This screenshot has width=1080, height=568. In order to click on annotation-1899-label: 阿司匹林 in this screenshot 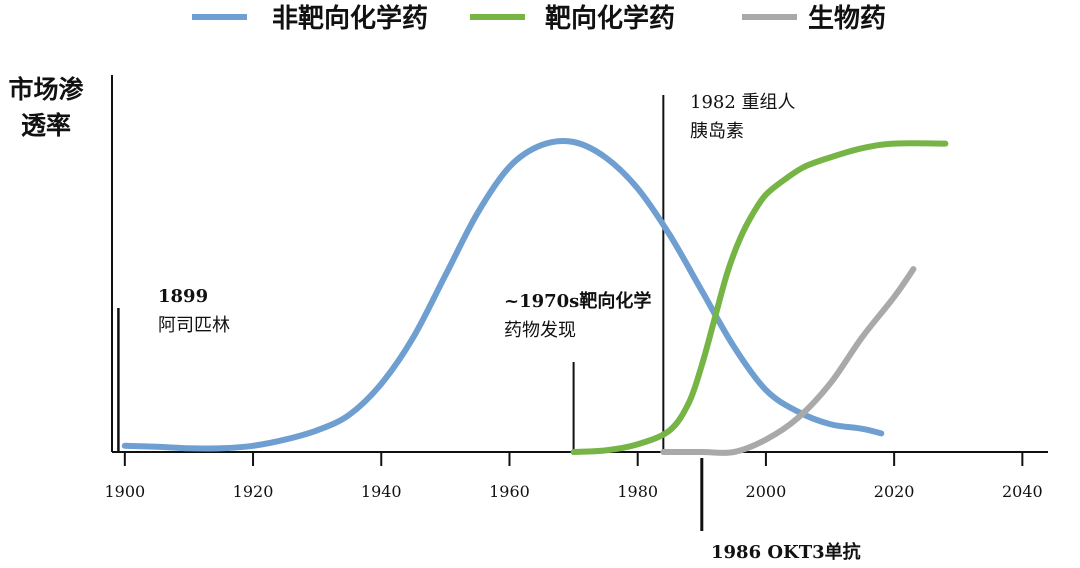, I will do `click(194, 325)`.